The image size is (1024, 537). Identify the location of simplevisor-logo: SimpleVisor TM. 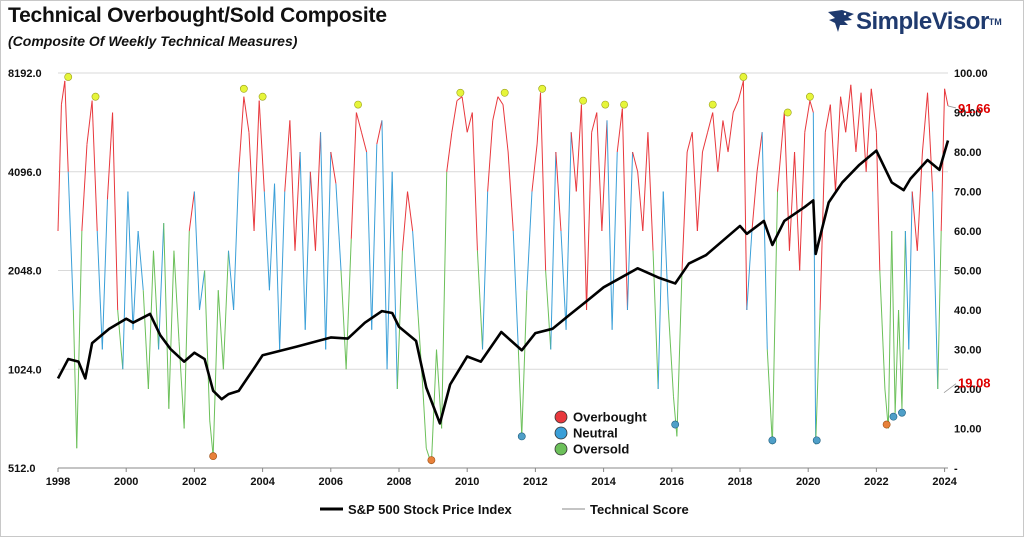
(914, 22).